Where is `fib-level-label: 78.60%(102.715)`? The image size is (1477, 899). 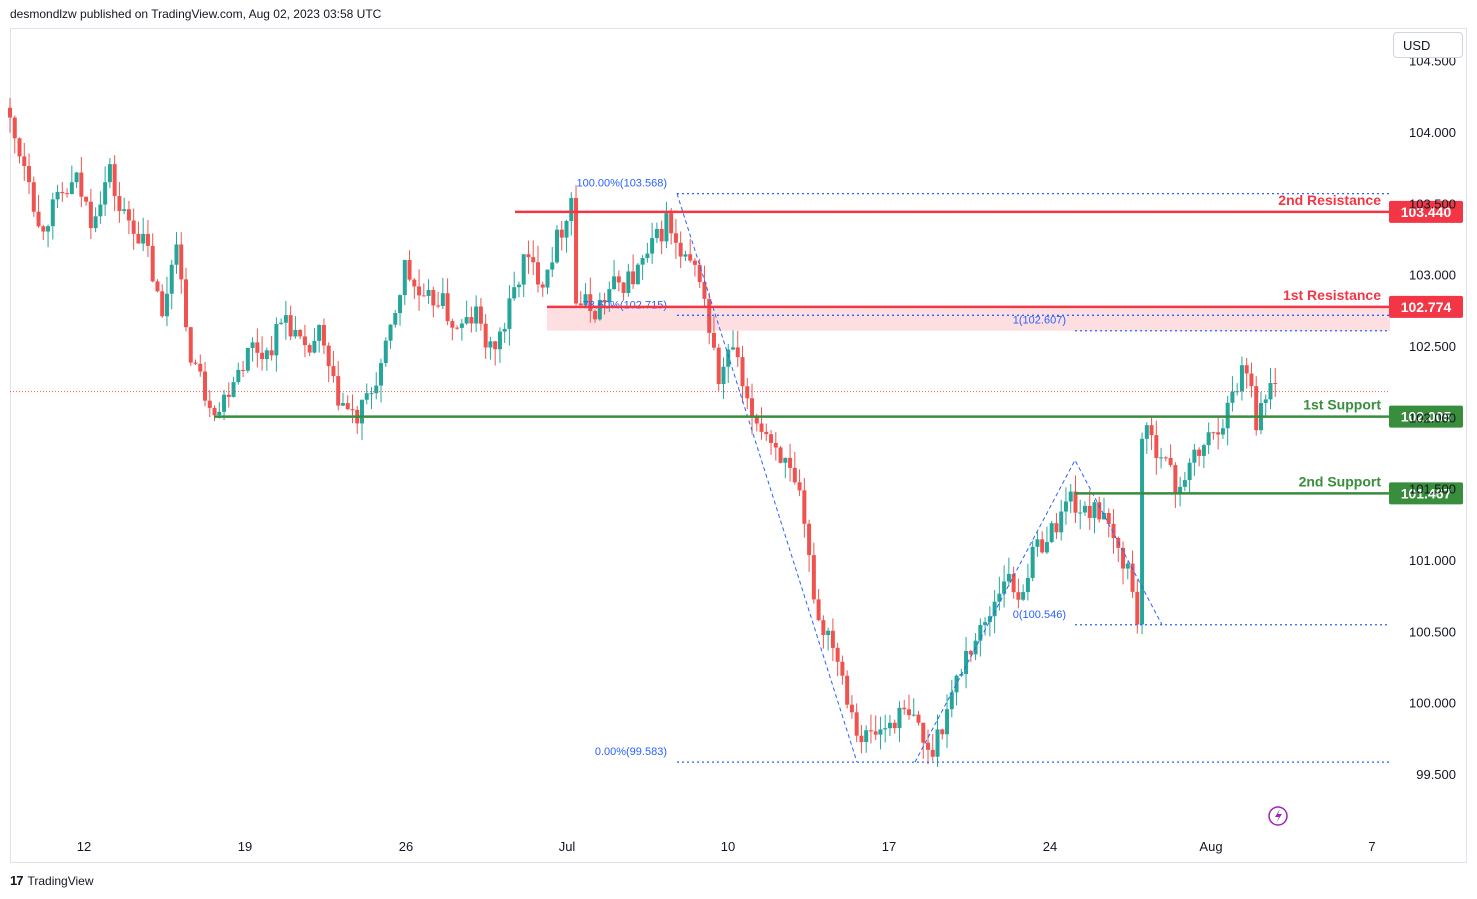
fib-level-label: 78.60%(102.715) is located at coordinates (625, 305).